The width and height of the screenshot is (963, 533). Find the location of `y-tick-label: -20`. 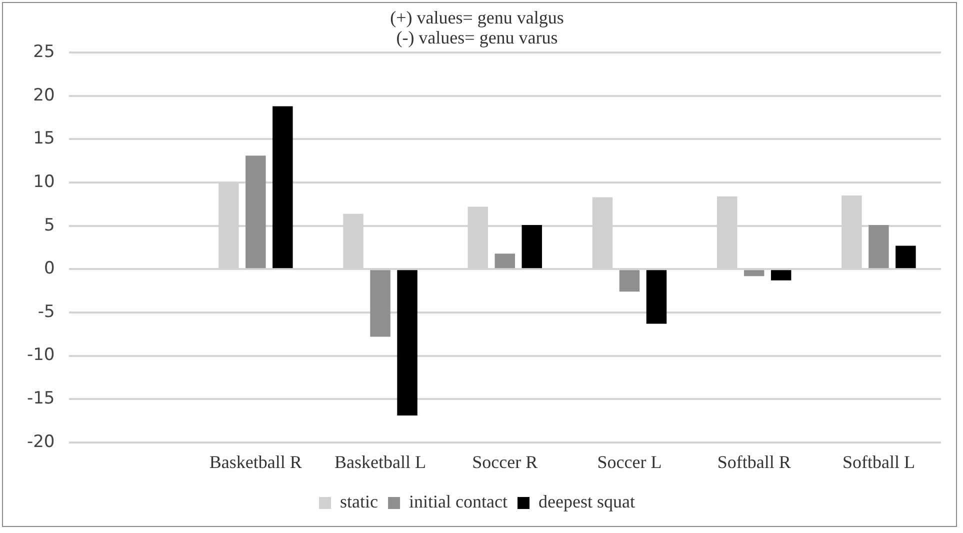

y-tick-label: -20 is located at coordinates (40, 442).